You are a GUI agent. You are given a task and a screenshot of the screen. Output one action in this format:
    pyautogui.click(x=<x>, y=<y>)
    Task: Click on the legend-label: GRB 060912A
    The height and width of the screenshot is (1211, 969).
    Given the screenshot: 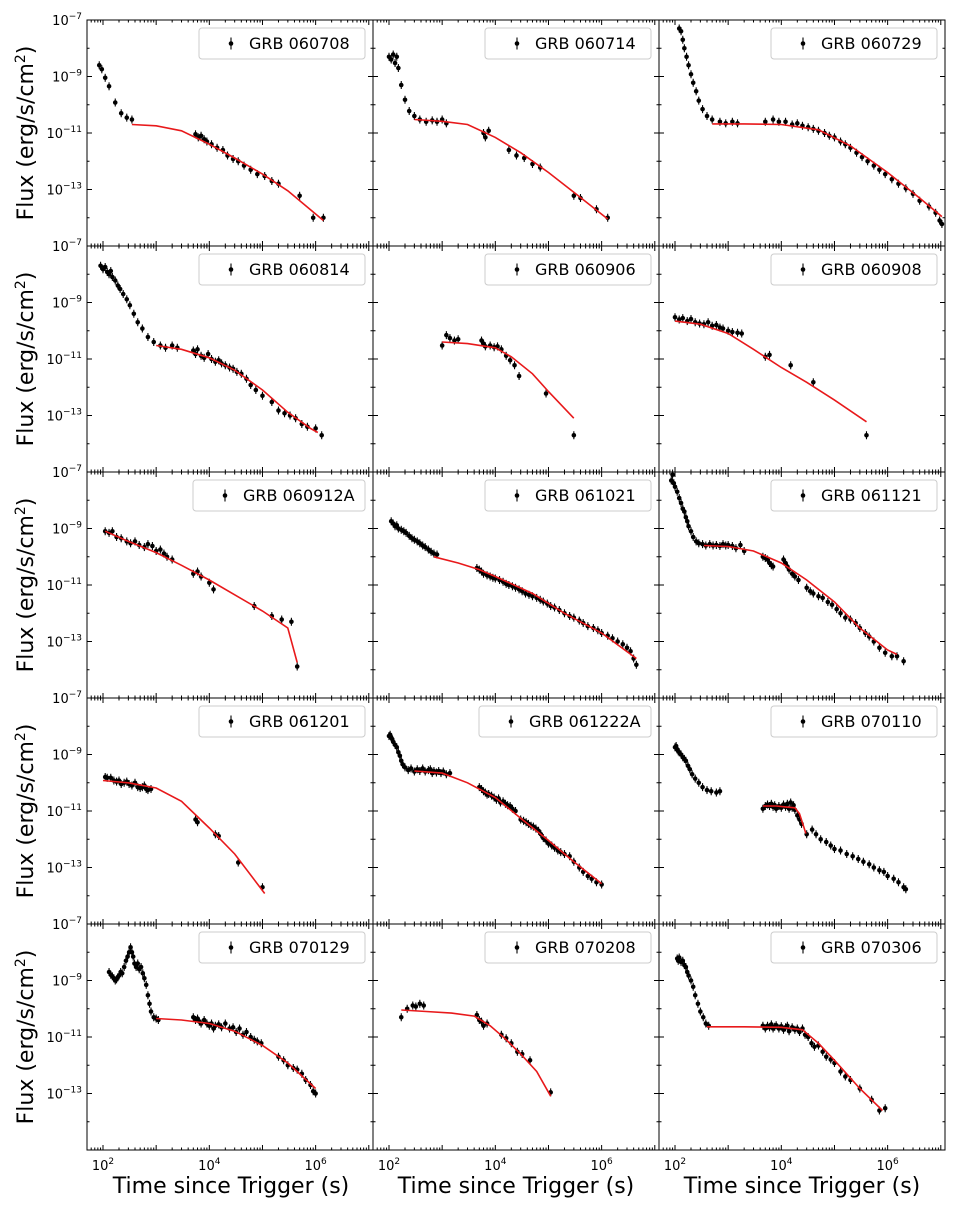 What is the action you would take?
    pyautogui.click(x=299, y=495)
    